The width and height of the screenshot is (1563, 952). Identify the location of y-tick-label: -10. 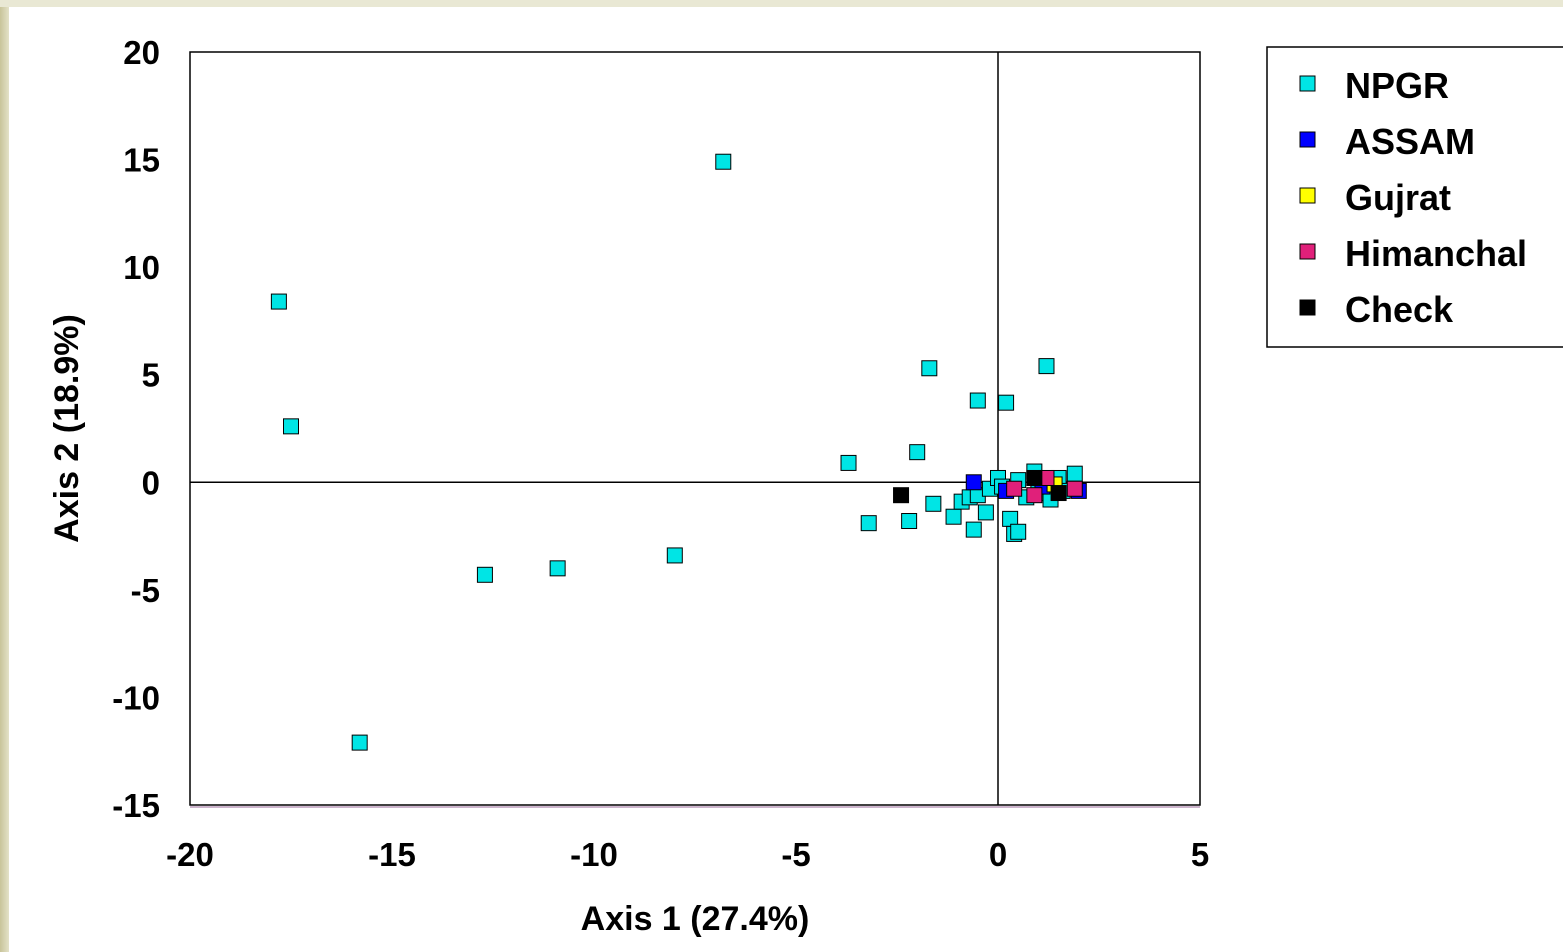
(136, 697).